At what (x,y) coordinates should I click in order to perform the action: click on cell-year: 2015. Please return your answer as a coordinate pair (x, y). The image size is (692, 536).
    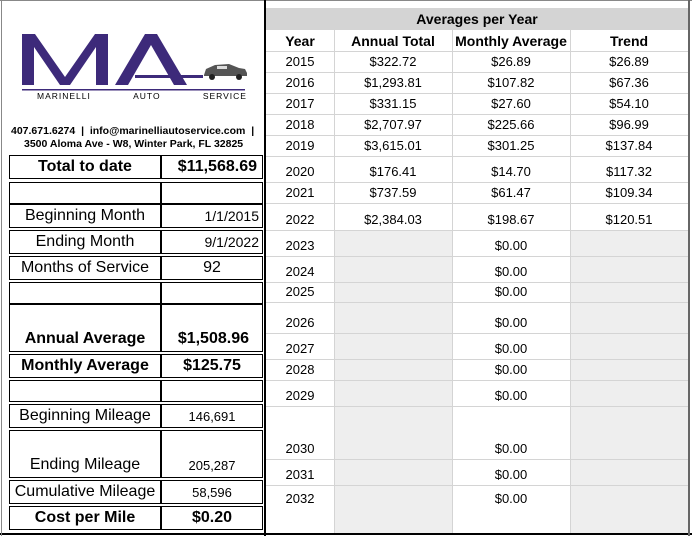
    Looking at the image, I should click on (300, 61).